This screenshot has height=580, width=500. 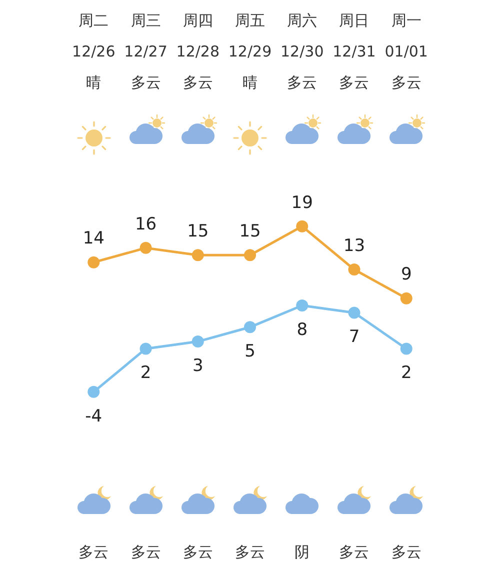 I want to click on data-label: -4, so click(x=93, y=416).